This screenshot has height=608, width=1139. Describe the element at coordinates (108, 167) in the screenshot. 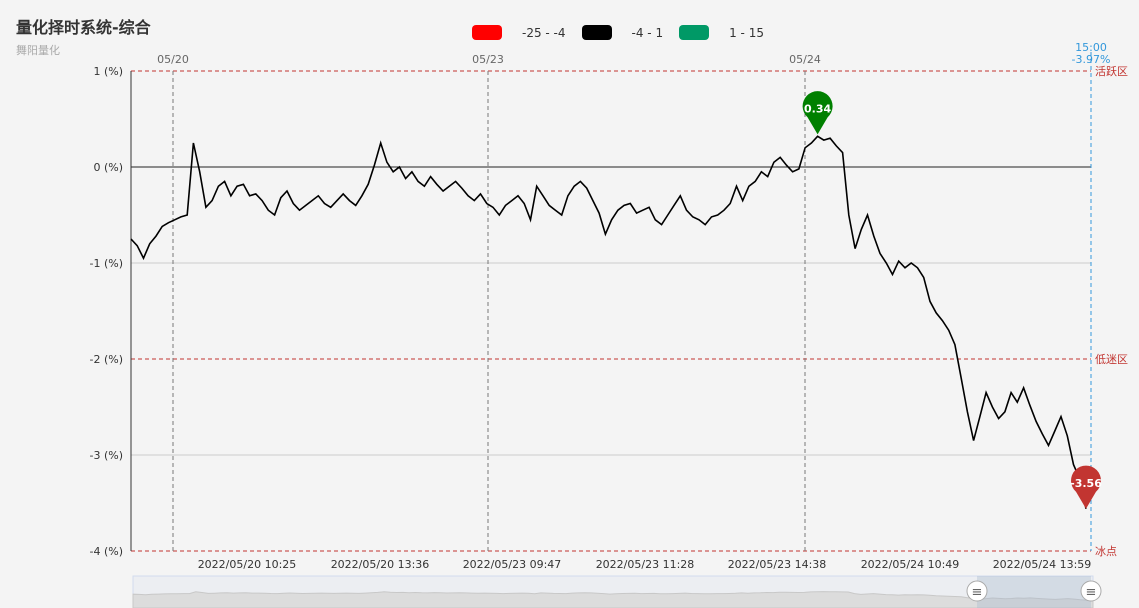

I see `y-tick-label: 0 (%)` at that location.